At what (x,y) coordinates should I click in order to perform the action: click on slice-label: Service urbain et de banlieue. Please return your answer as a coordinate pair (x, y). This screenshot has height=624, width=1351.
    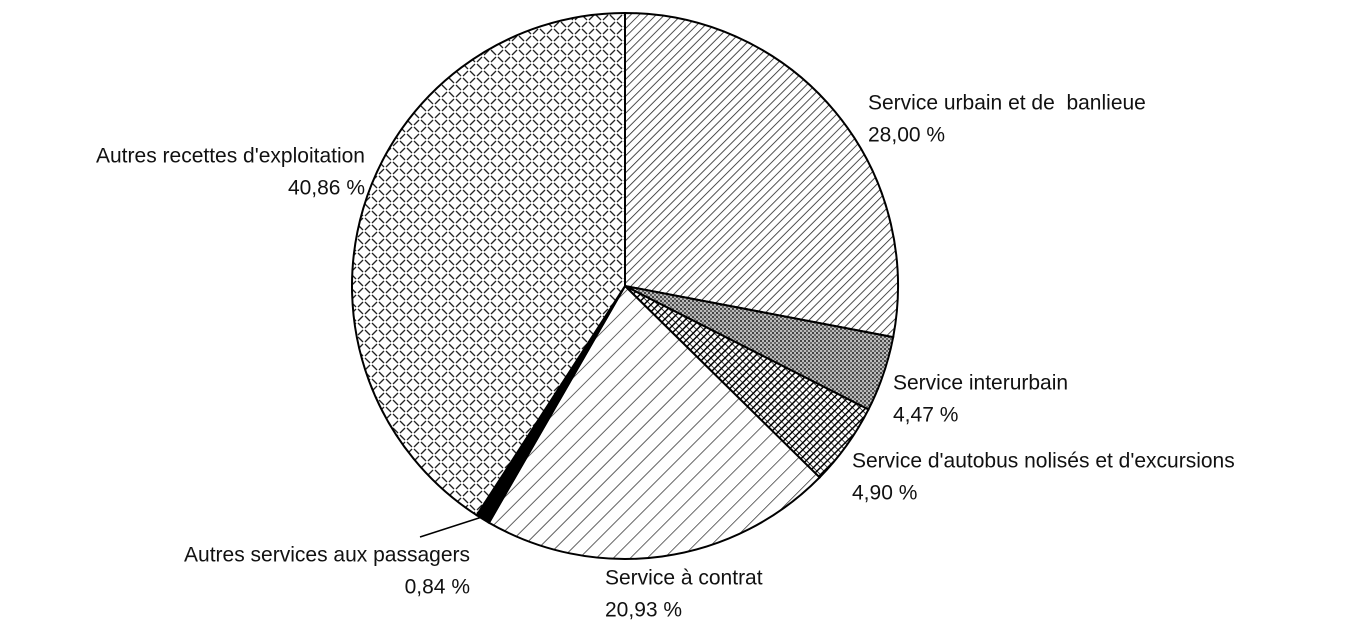
    Looking at the image, I should click on (1007, 103).